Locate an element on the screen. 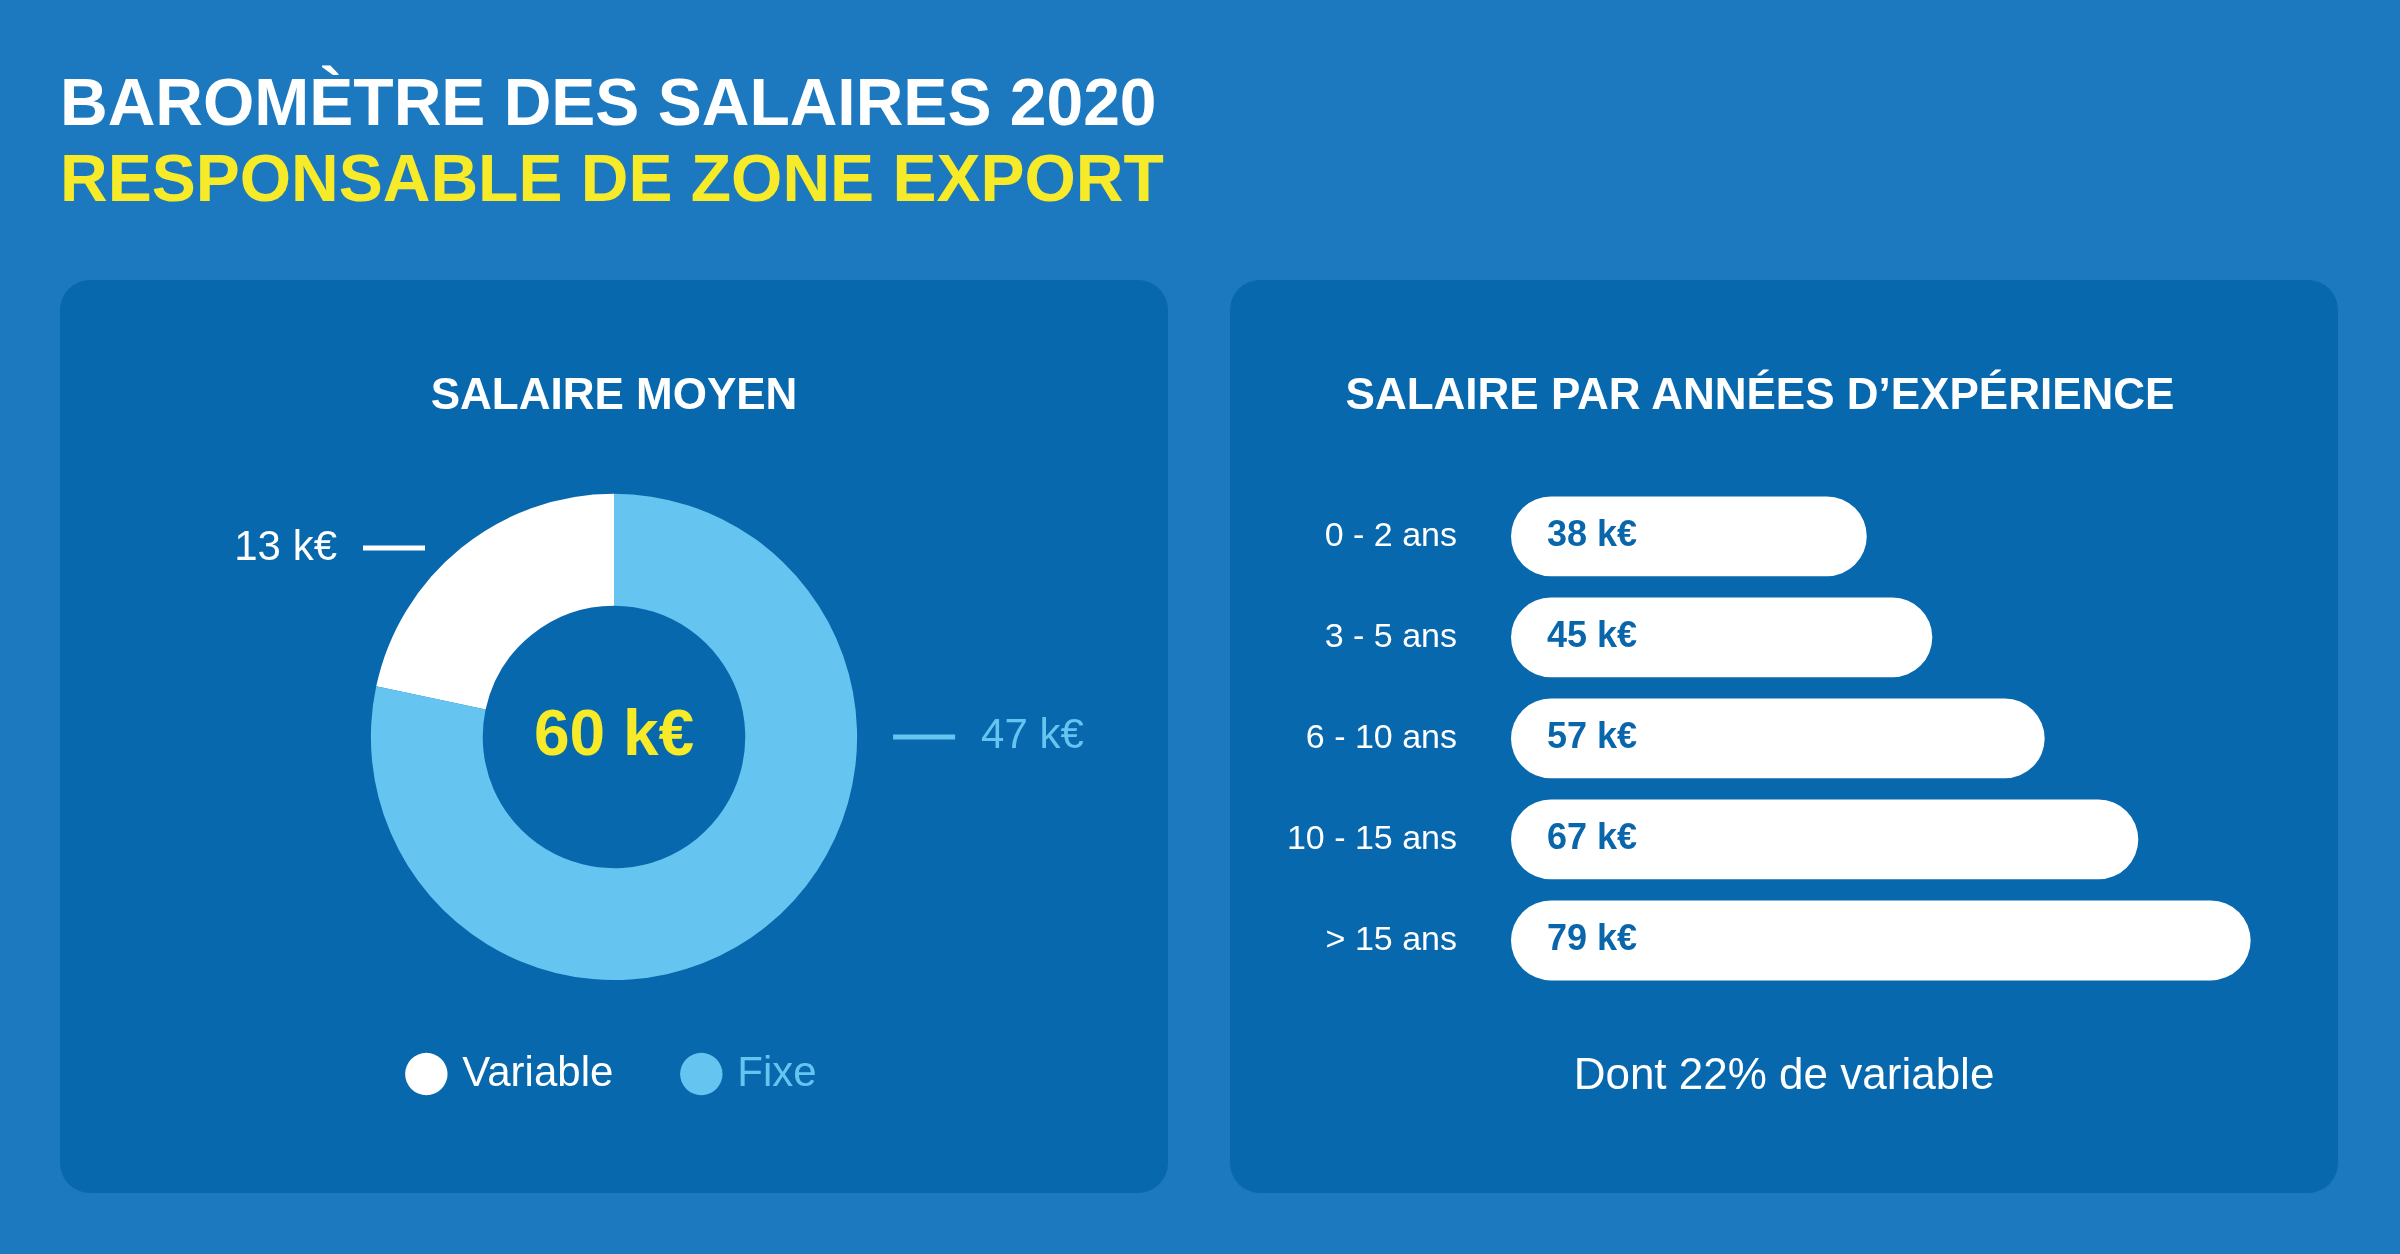 The height and width of the screenshot is (1254, 2400). text: 60 k€ is located at coordinates (614, 732).